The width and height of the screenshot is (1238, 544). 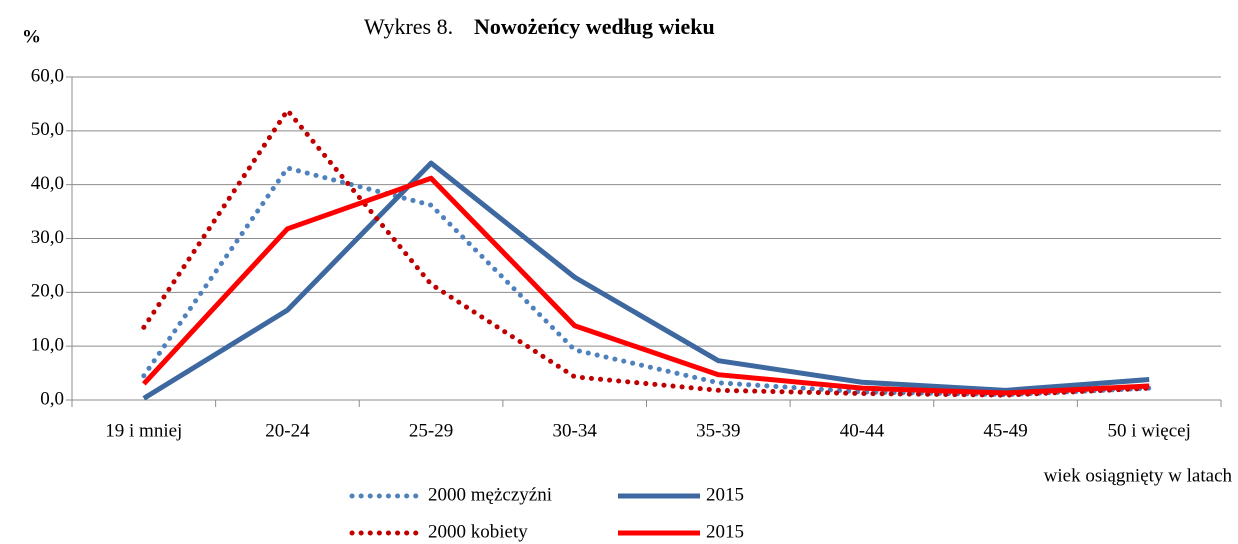 I want to click on x-tick-label: 20-24, so click(x=287, y=430).